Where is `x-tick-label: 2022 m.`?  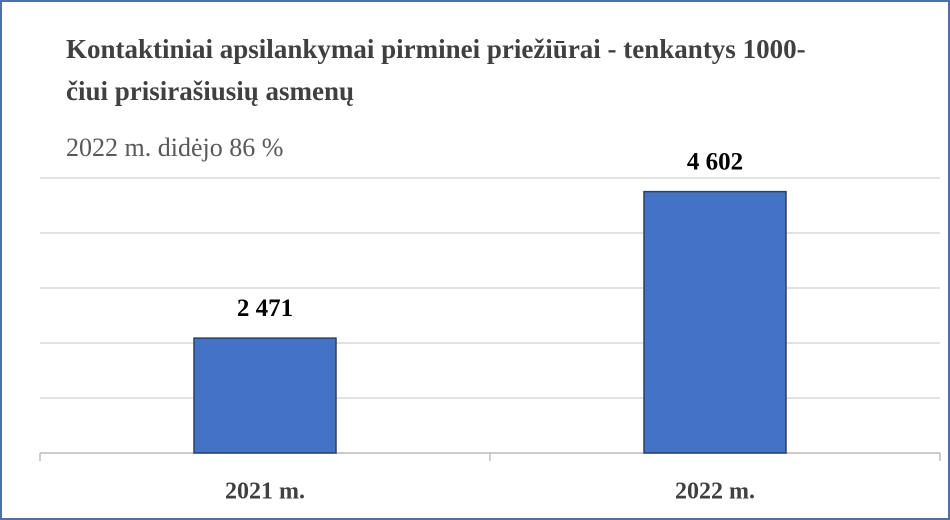
x-tick-label: 2022 m. is located at coordinates (715, 492).